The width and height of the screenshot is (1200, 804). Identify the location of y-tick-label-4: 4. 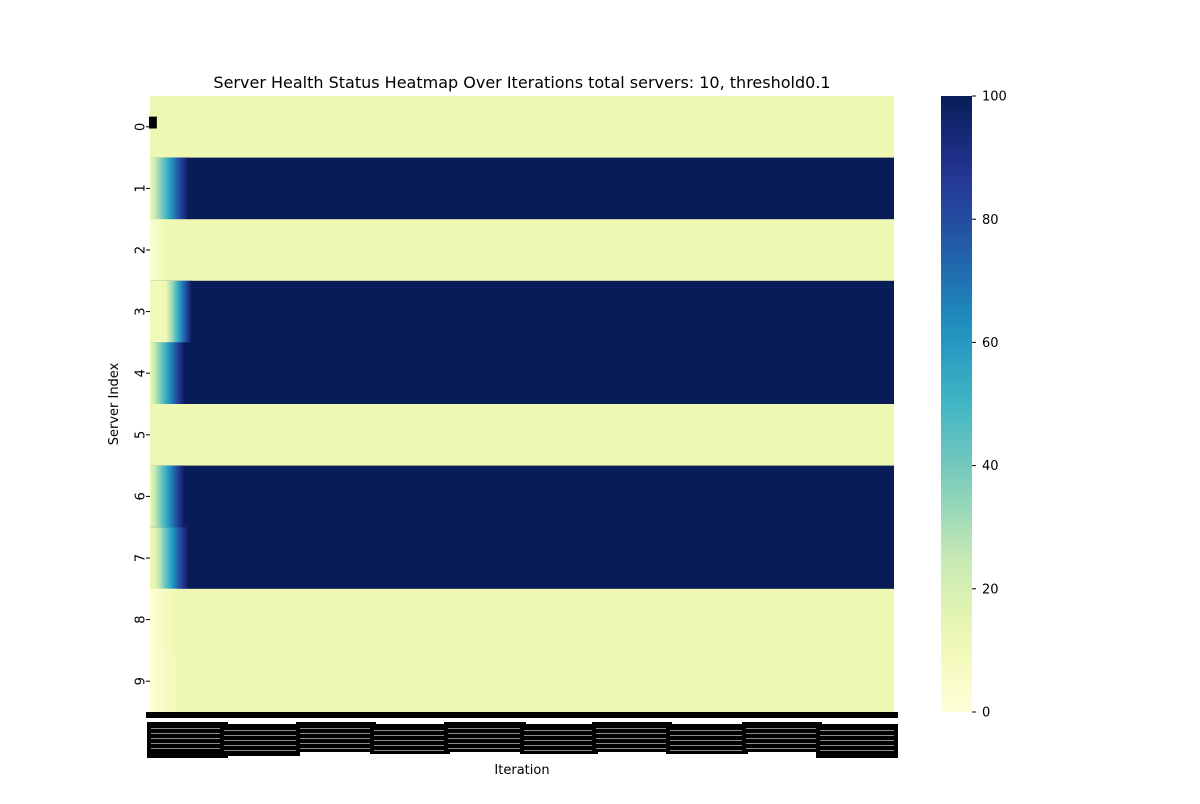
(141, 373).